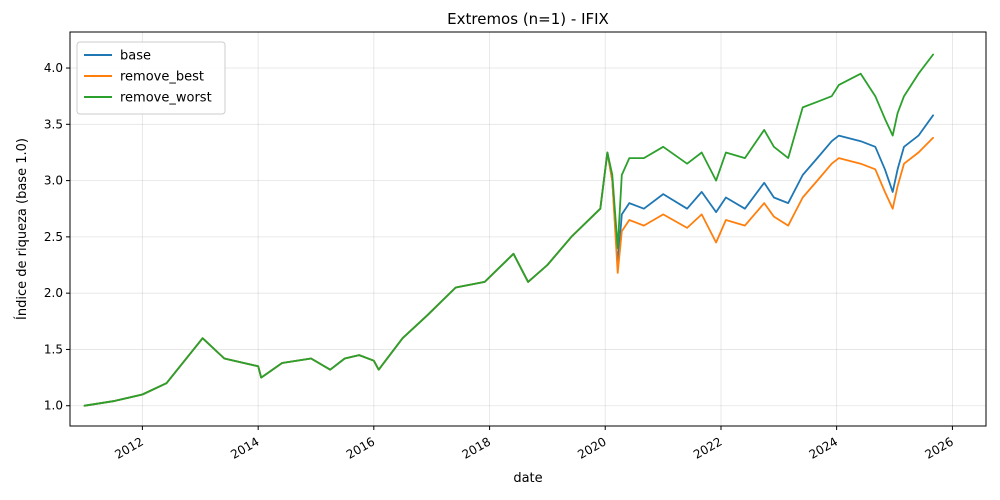 This screenshot has width=1000, height=500. What do you see at coordinates (53, 349) in the screenshot?
I see `y-tick-label: 1.5` at bounding box center [53, 349].